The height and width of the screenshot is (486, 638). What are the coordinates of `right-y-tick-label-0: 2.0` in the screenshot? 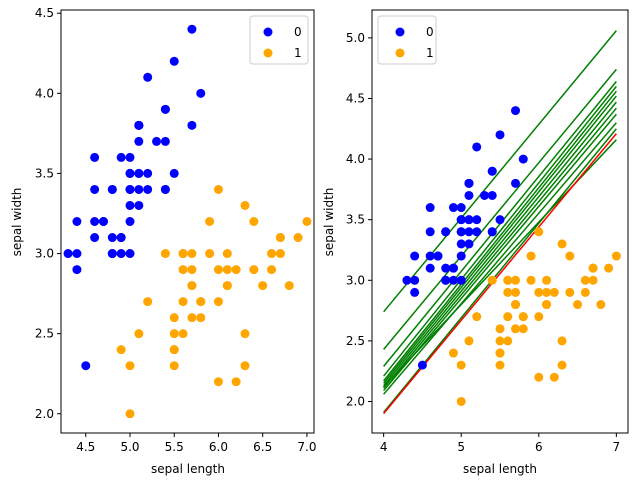 It's located at (355, 401).